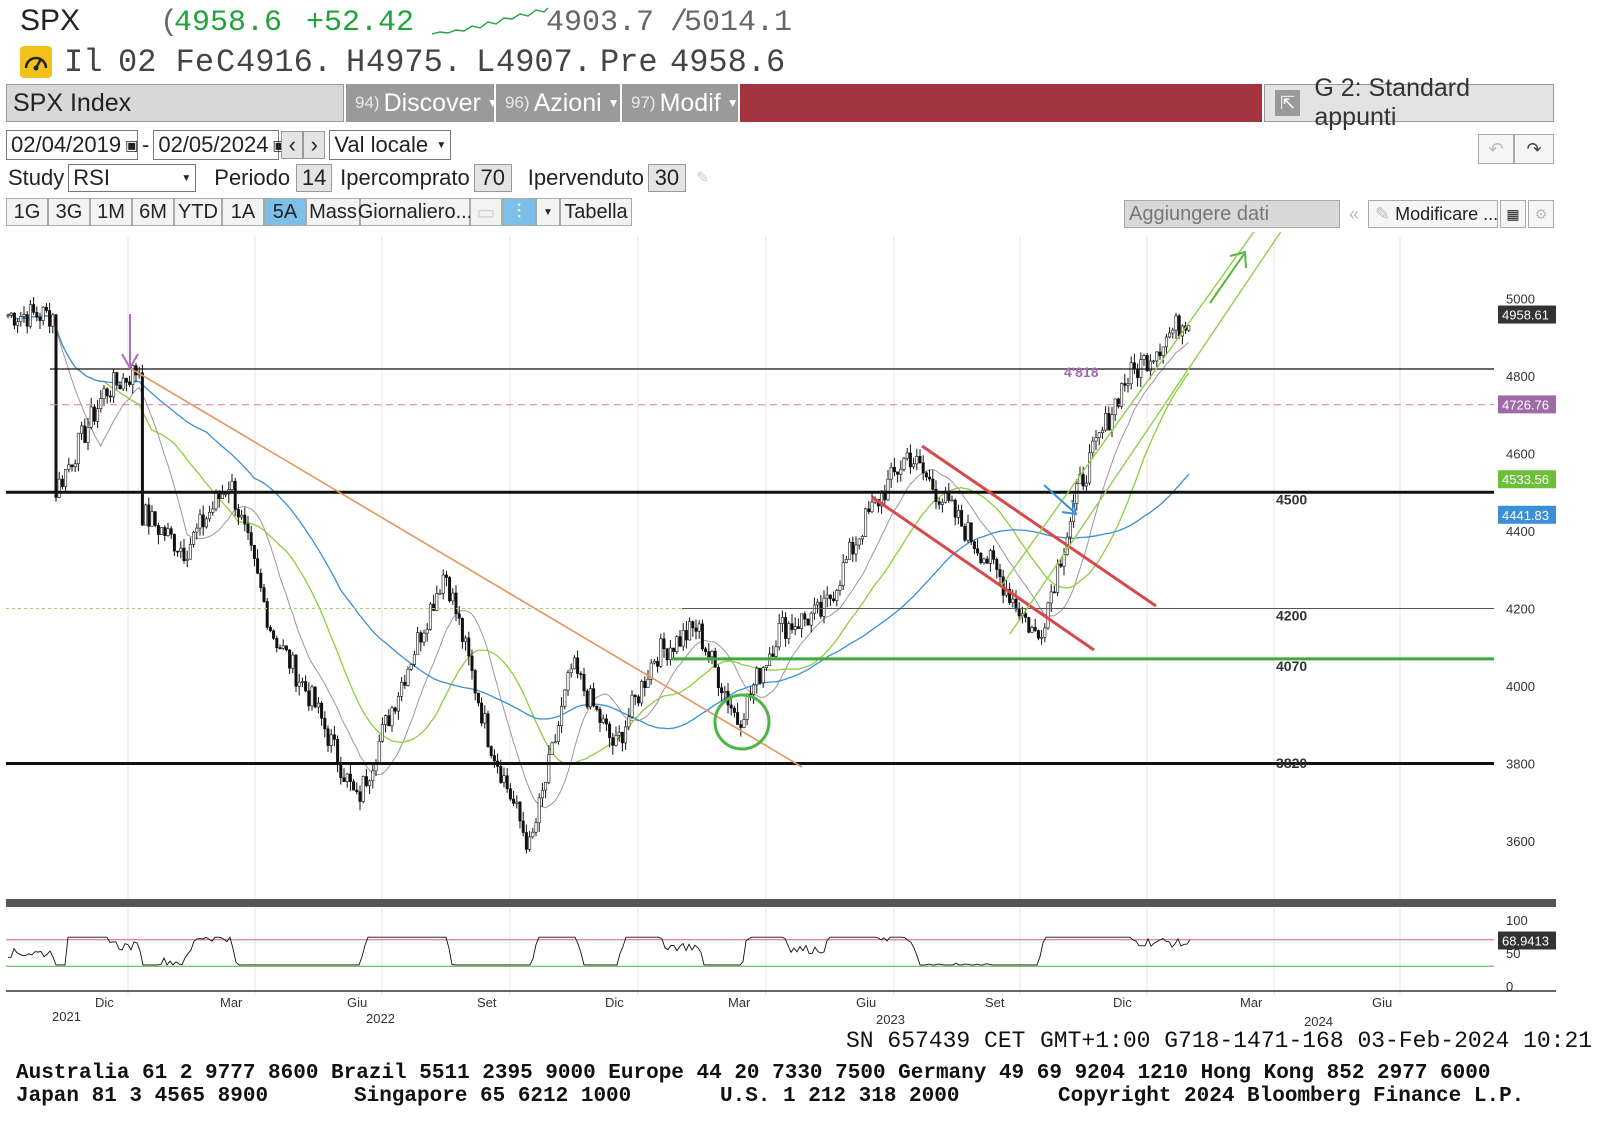 The image size is (1600, 1134). What do you see at coordinates (175, 103) in the screenshot?
I see `security-field: SPX Index` at bounding box center [175, 103].